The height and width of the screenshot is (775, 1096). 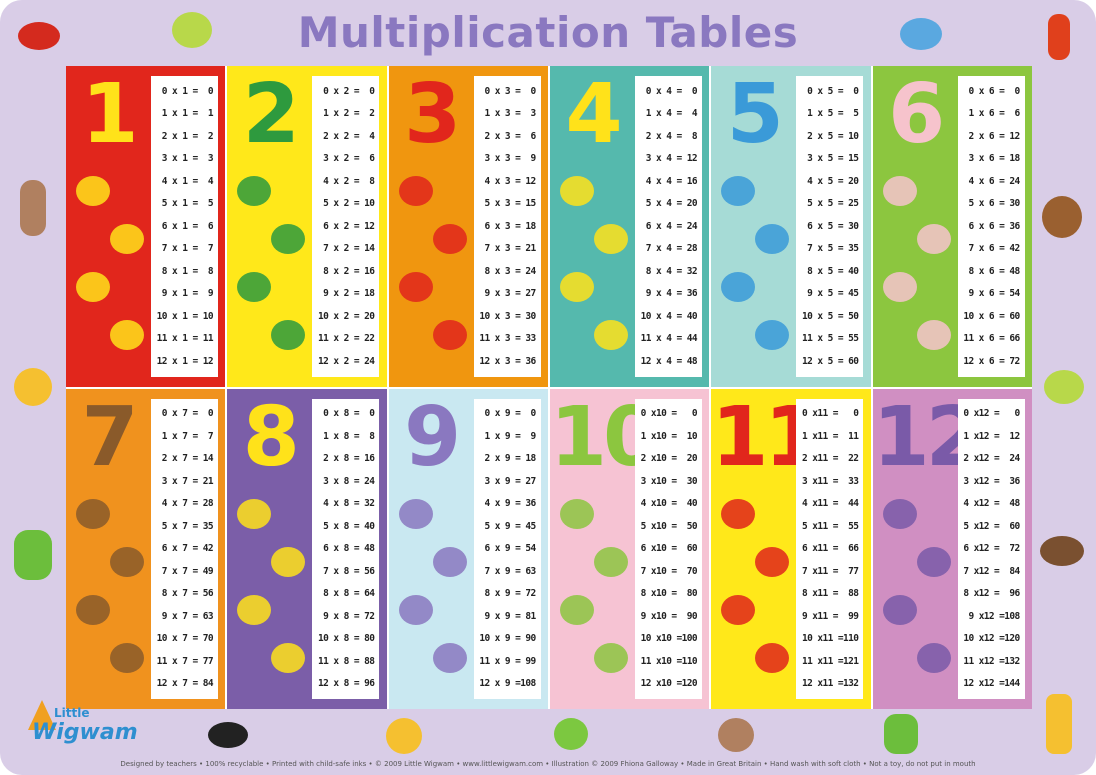 I want to click on table-row: 3 x 7 = 21, so click(x=187, y=481).